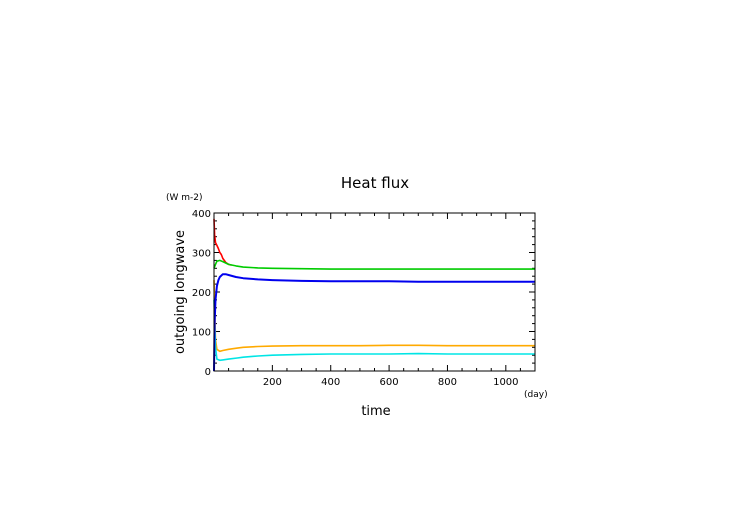 This screenshot has height=532, width=752. I want to click on plot-frame, so click(374, 292).